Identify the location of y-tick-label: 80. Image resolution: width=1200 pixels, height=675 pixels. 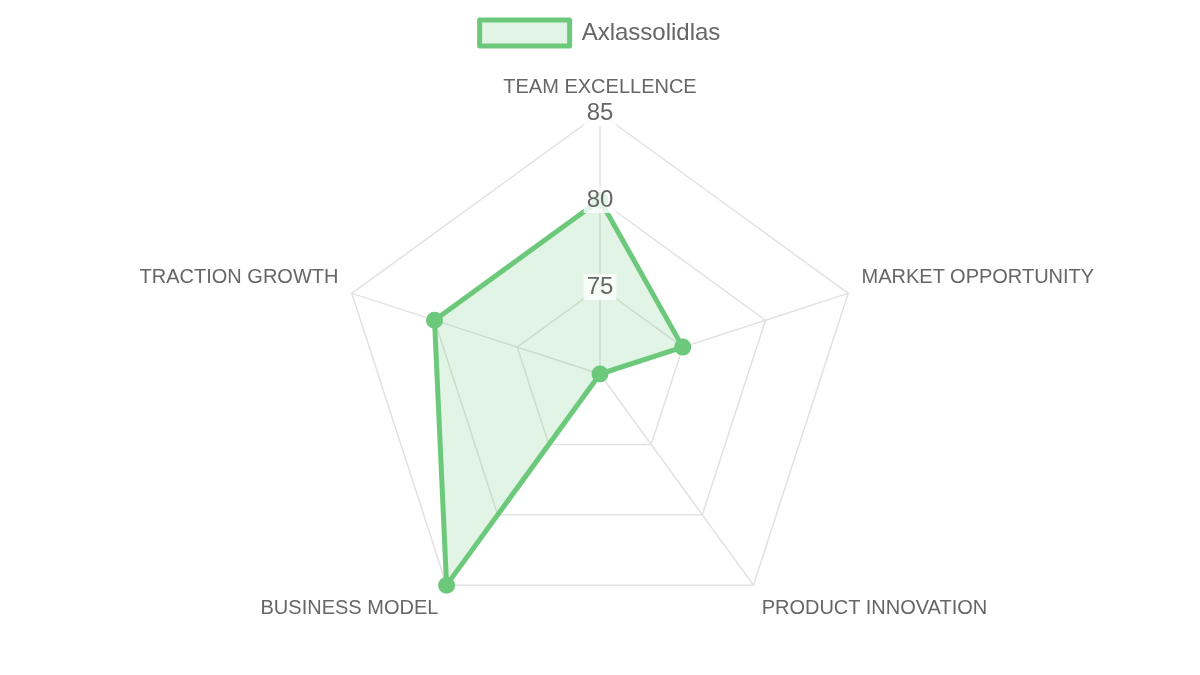
(600, 198).